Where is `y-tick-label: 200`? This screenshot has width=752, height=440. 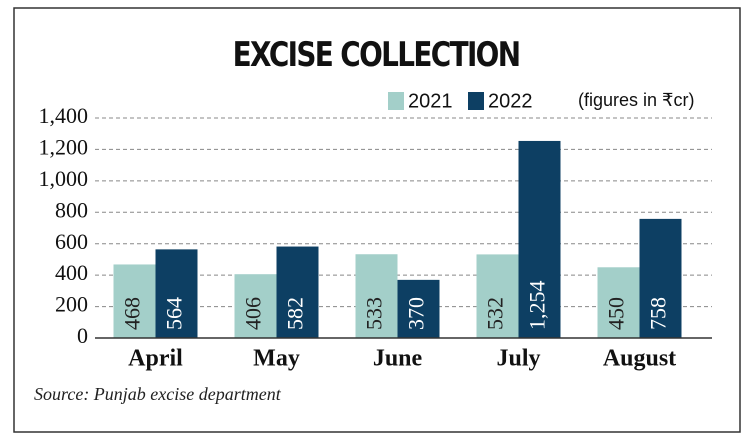
y-tick-label: 200 is located at coordinates (71, 304).